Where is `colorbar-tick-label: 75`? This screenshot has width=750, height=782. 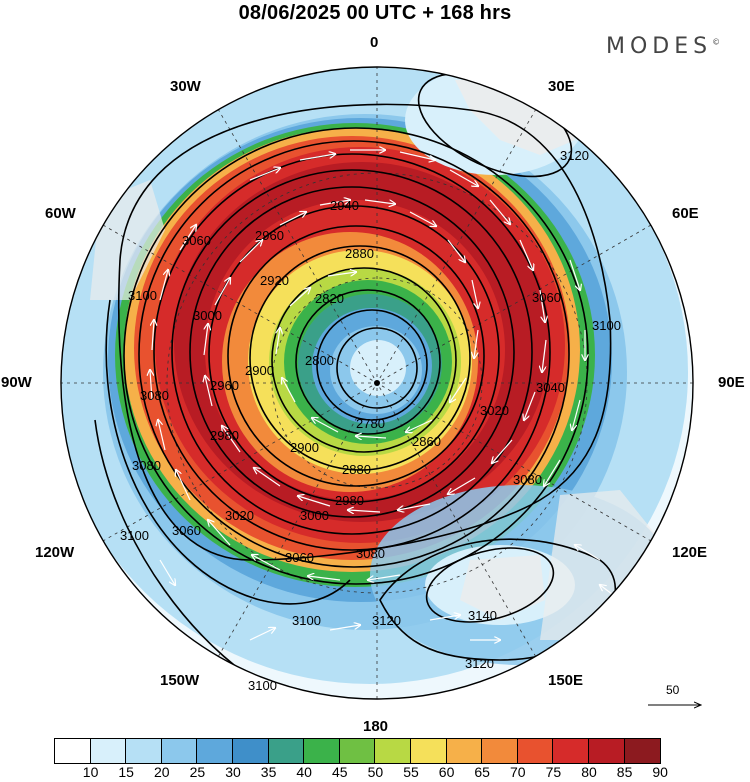
colorbar-tick-label: 75 is located at coordinates (553, 772).